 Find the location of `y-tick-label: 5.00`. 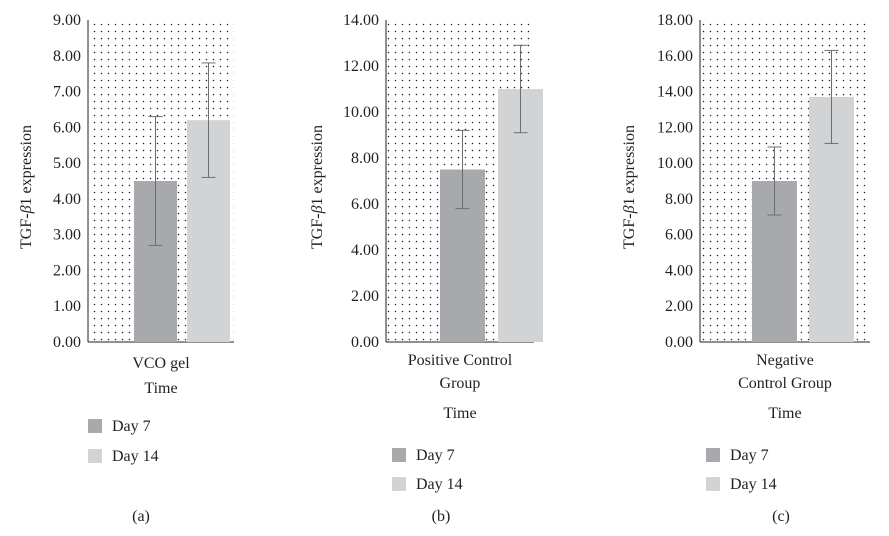

y-tick-label: 5.00 is located at coordinates (67, 163).